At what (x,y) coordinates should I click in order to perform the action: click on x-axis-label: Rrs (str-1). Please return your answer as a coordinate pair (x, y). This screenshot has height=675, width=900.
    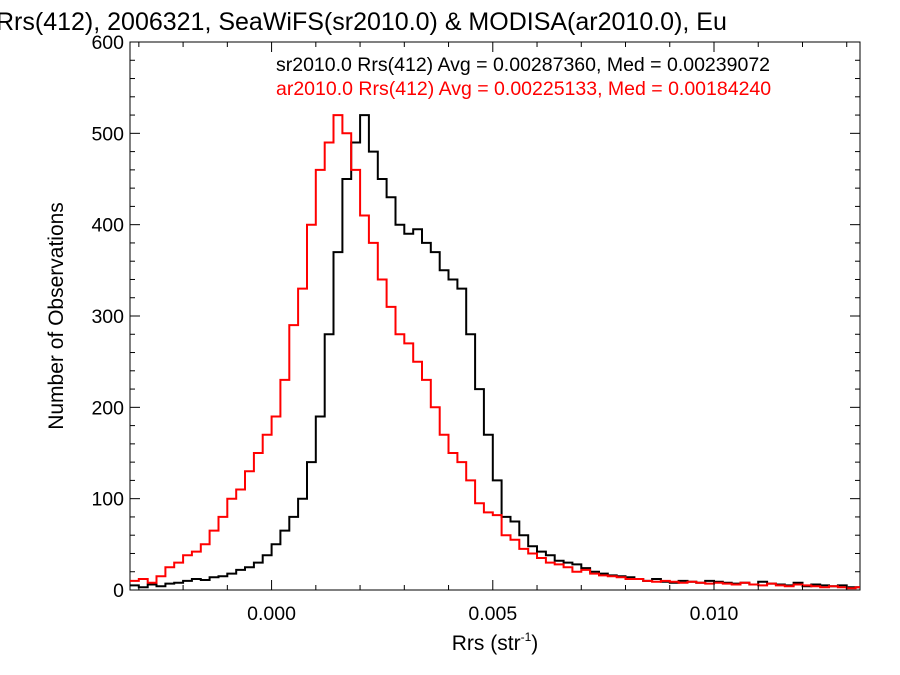
    Looking at the image, I should click on (495, 642).